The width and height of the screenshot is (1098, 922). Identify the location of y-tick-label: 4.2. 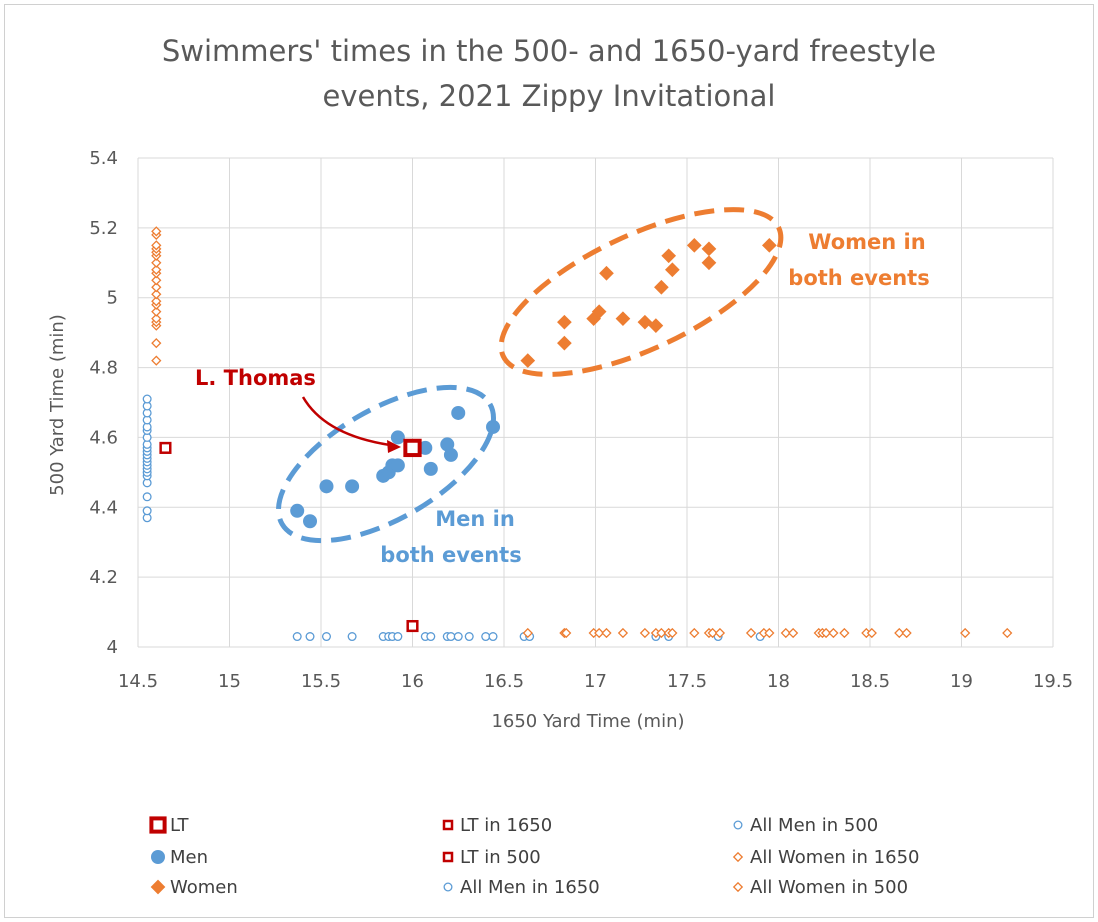
(103, 577).